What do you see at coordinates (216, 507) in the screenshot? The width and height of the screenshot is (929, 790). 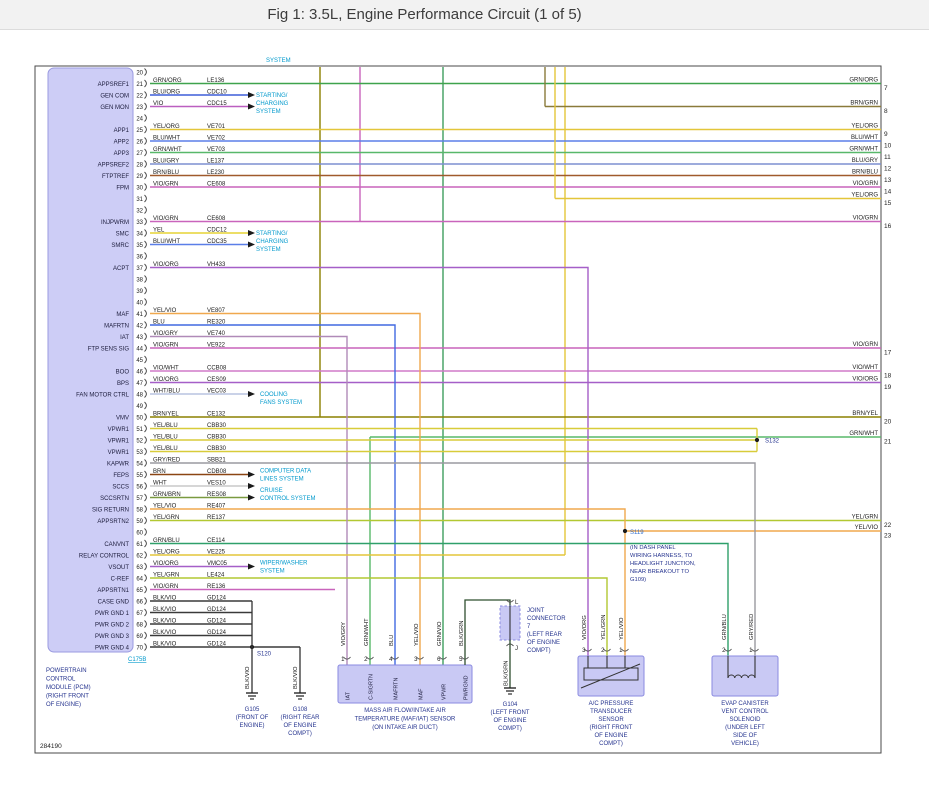 I see `circuit-number-label: RE407` at bounding box center [216, 507].